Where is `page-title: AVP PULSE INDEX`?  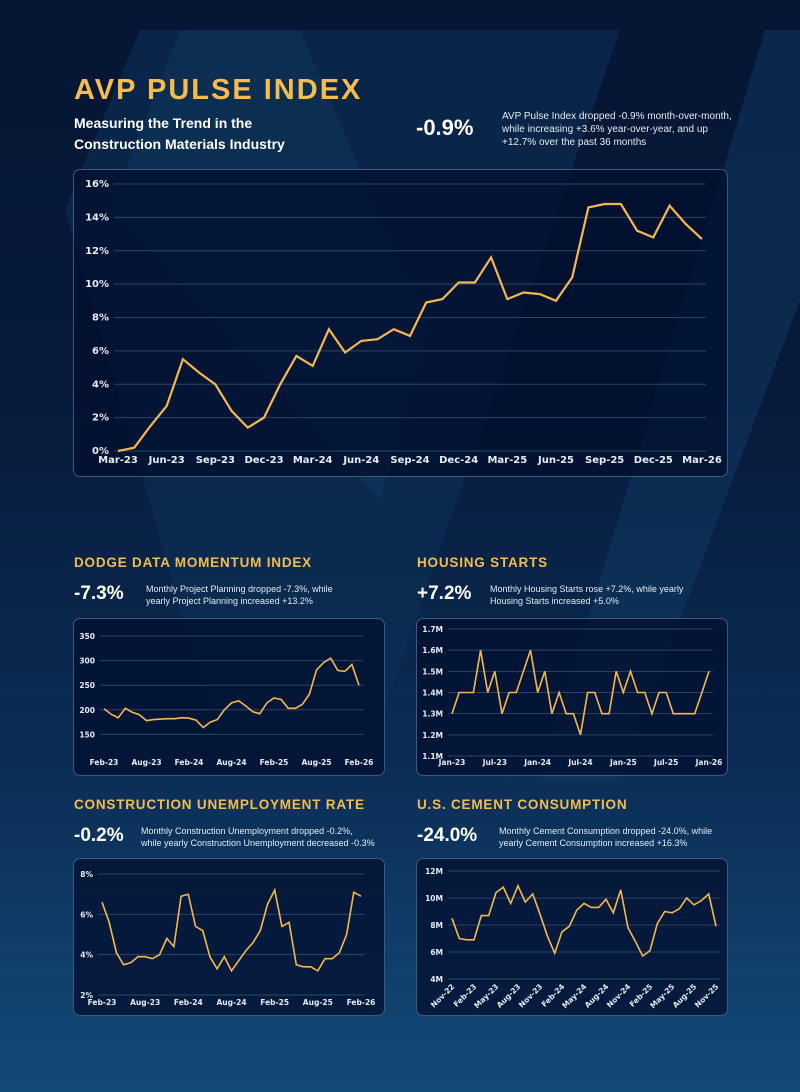 page-title: AVP PULSE INDEX is located at coordinates (218, 90).